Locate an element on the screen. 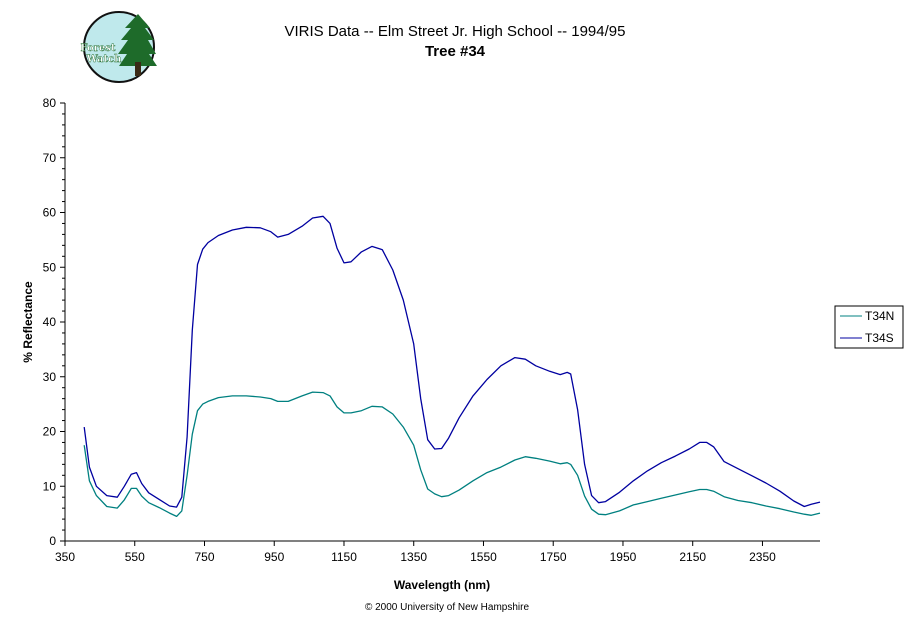  y-tick-label: 10 is located at coordinates (50, 486).